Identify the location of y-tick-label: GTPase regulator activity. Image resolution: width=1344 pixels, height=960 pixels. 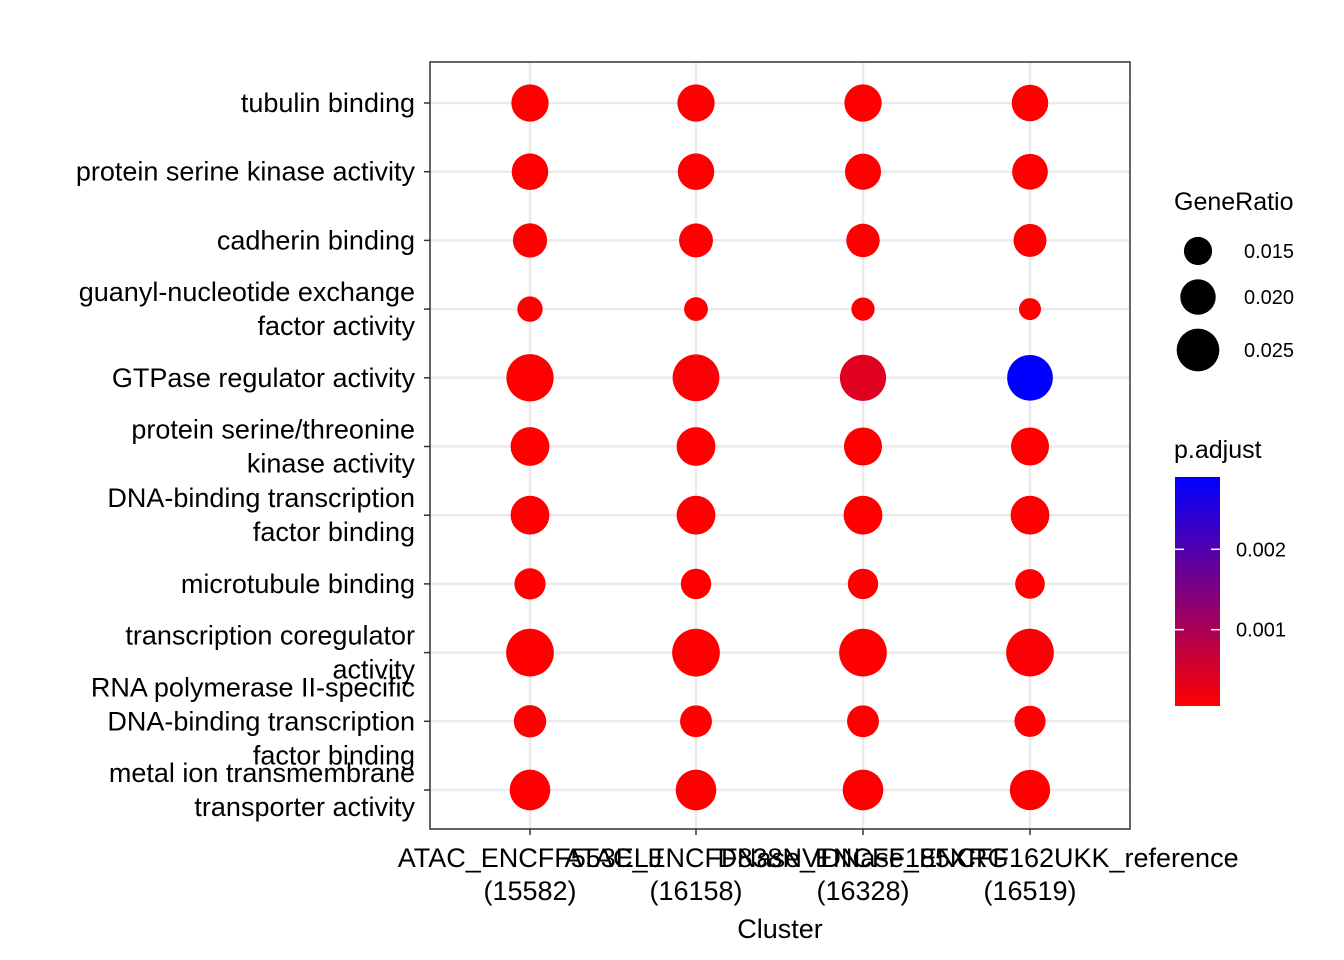
(264, 378).